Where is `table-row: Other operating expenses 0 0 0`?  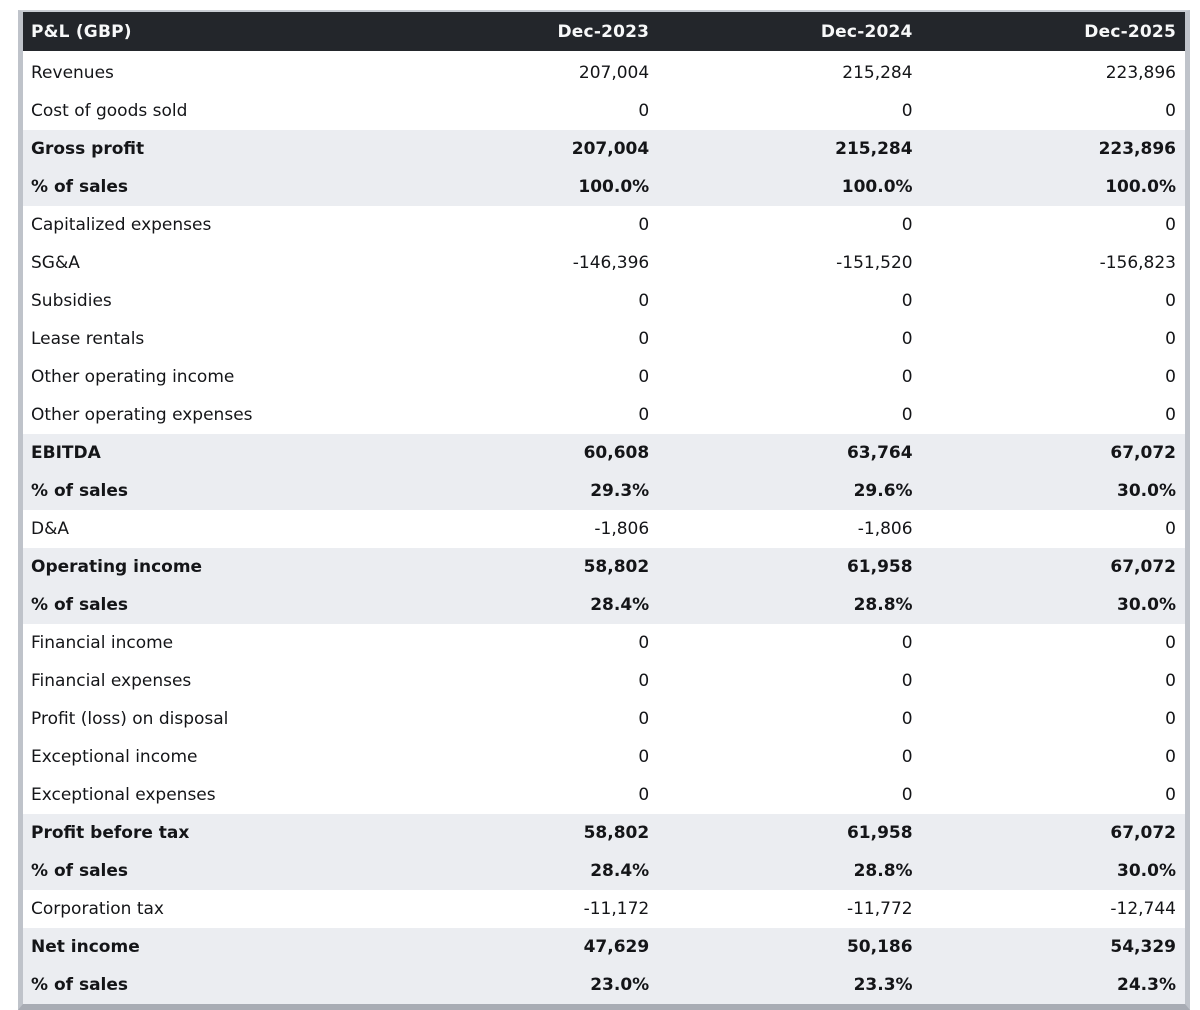 table-row: Other operating expenses 0 0 0 is located at coordinates (604, 415).